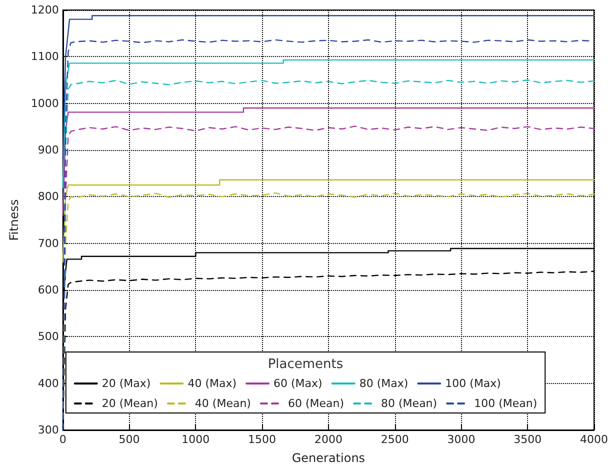 Image resolution: width=611 pixels, height=472 pixels. I want to click on legend-label: 20 (Max), so click(126, 383).